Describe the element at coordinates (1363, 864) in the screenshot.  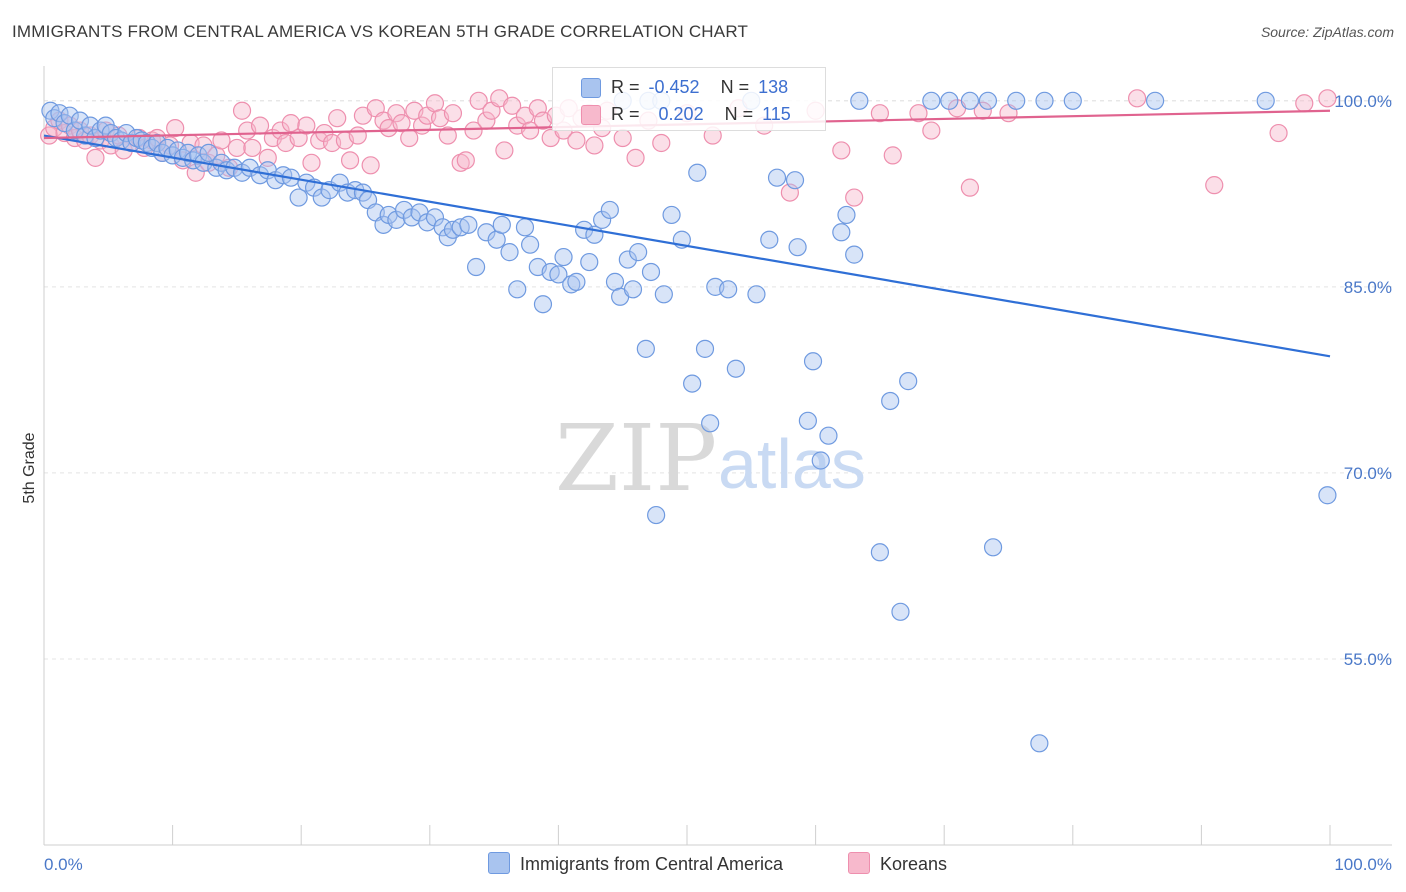
I see `x-tick-label: 100.0%` at that location.